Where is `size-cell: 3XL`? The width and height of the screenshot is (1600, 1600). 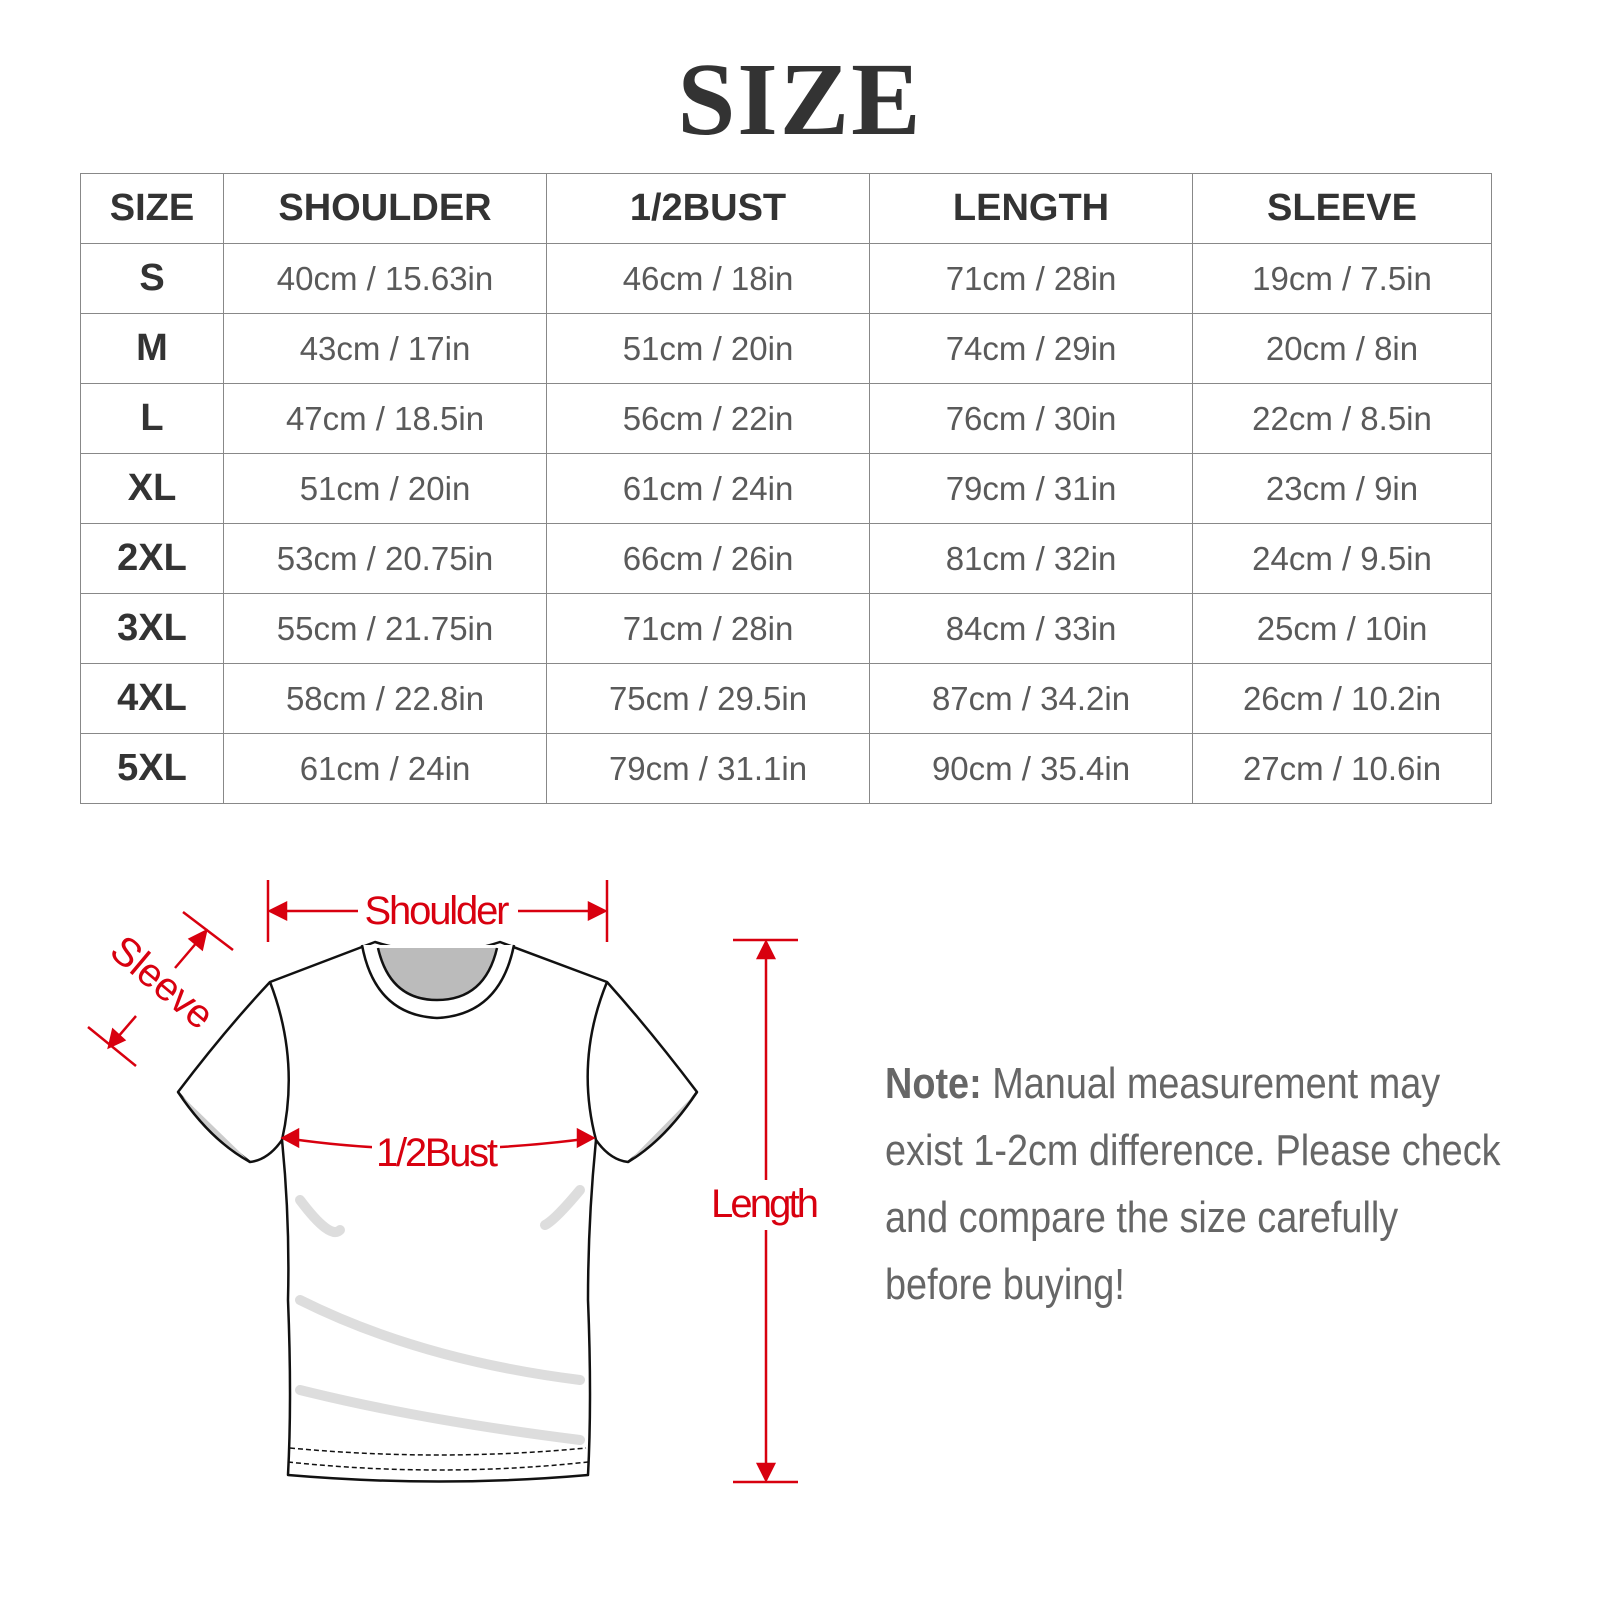 size-cell: 3XL is located at coordinates (152, 628).